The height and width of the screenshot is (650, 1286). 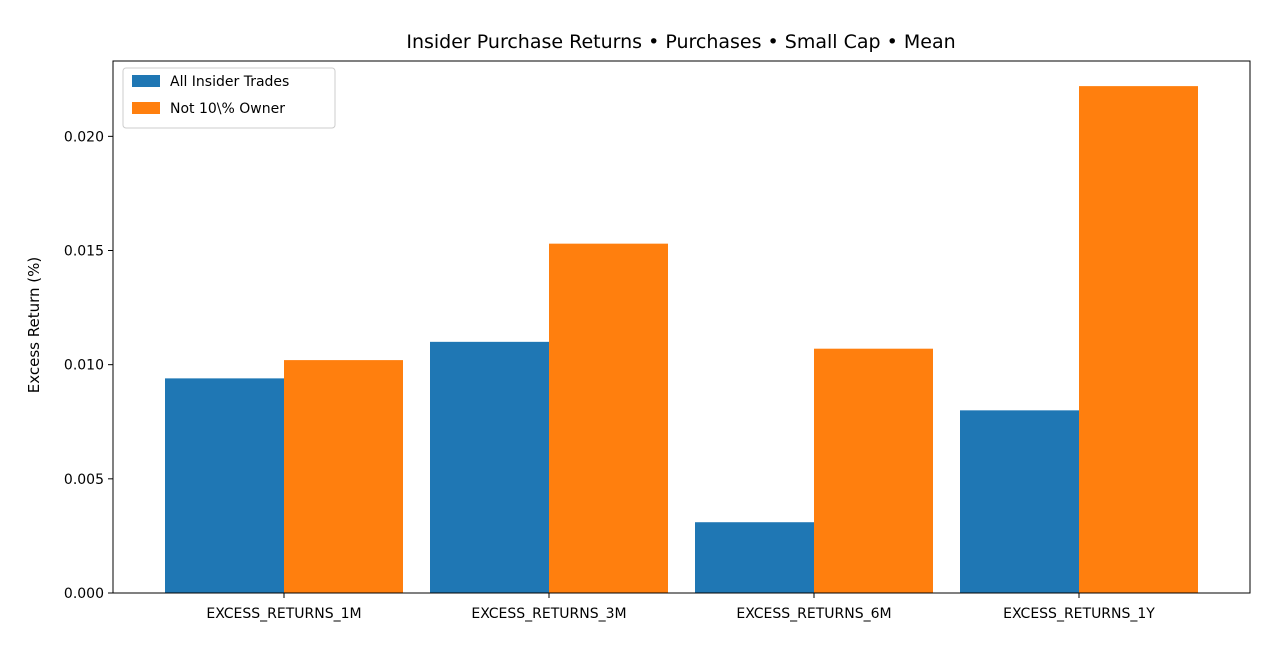 I want to click on x-tick-label: EXCESS_RETURNS_1M, so click(x=283, y=614).